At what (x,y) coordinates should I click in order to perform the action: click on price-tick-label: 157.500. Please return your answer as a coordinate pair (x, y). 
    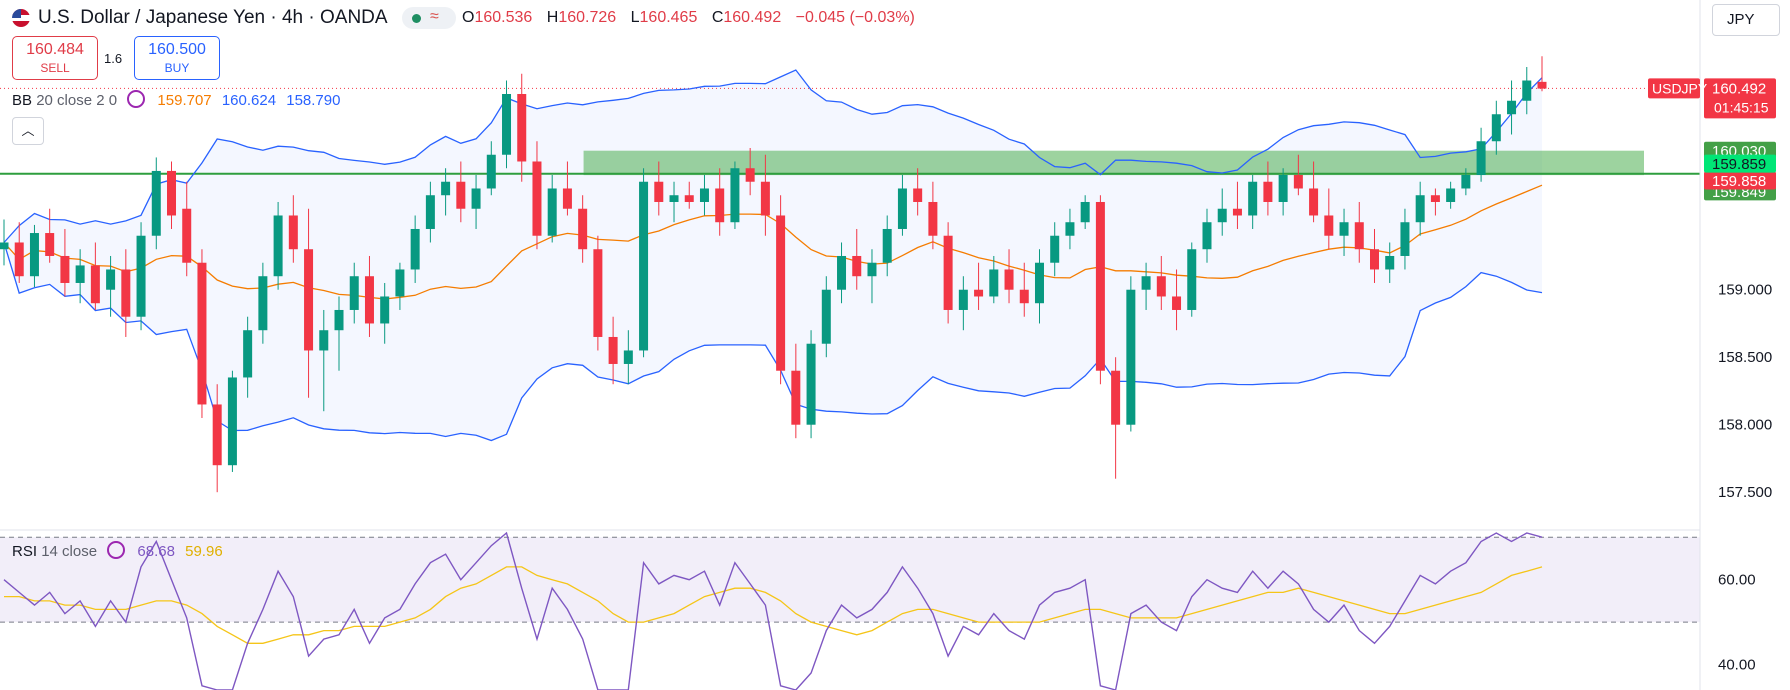
    Looking at the image, I should click on (1745, 492).